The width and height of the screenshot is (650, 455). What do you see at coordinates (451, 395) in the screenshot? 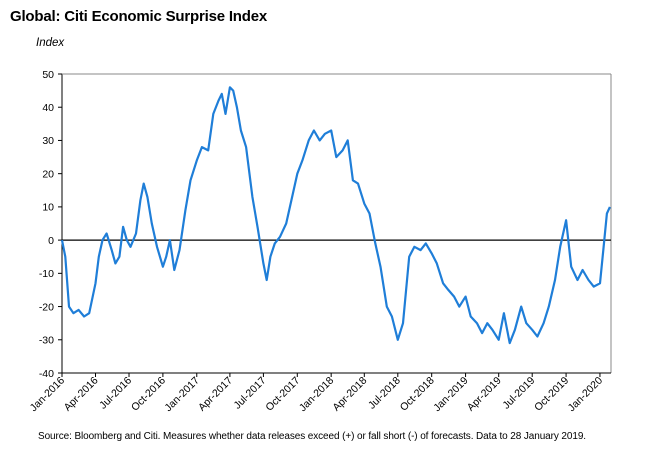
I see `x-tick-label: Jan-2019` at bounding box center [451, 395].